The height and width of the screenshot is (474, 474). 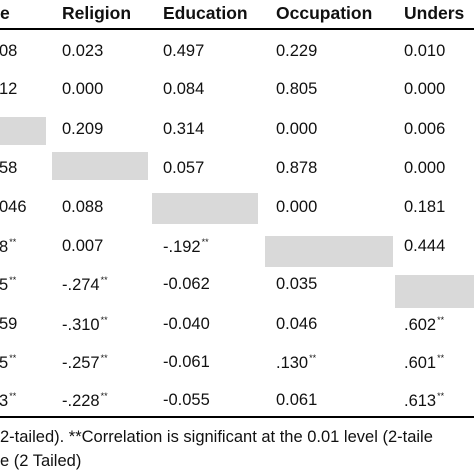 What do you see at coordinates (81, 325) in the screenshot?
I see `cell-value: -.310` at bounding box center [81, 325].